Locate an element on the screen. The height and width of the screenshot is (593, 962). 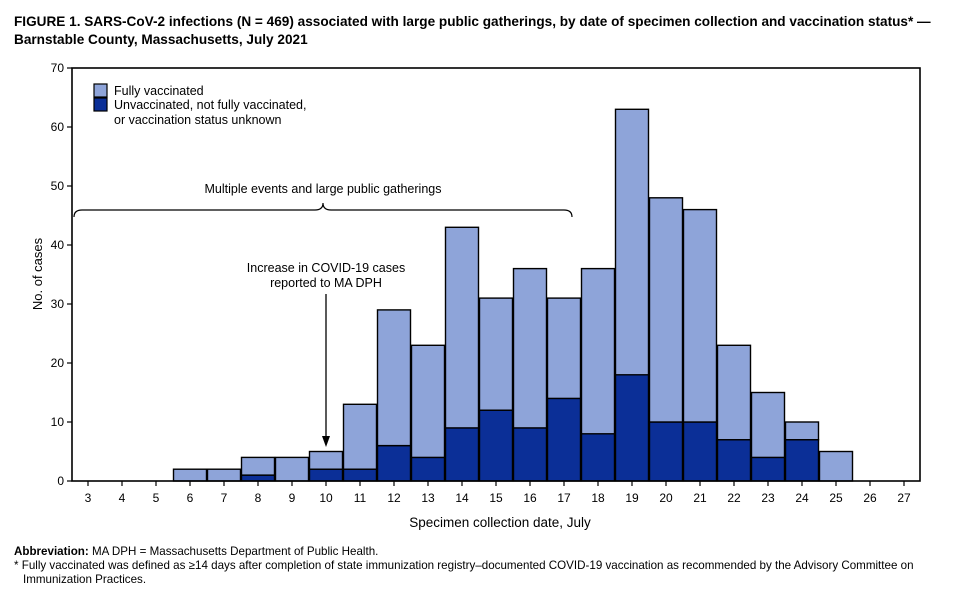
abbreviation-label: Abbreviation: is located at coordinates (51, 551).